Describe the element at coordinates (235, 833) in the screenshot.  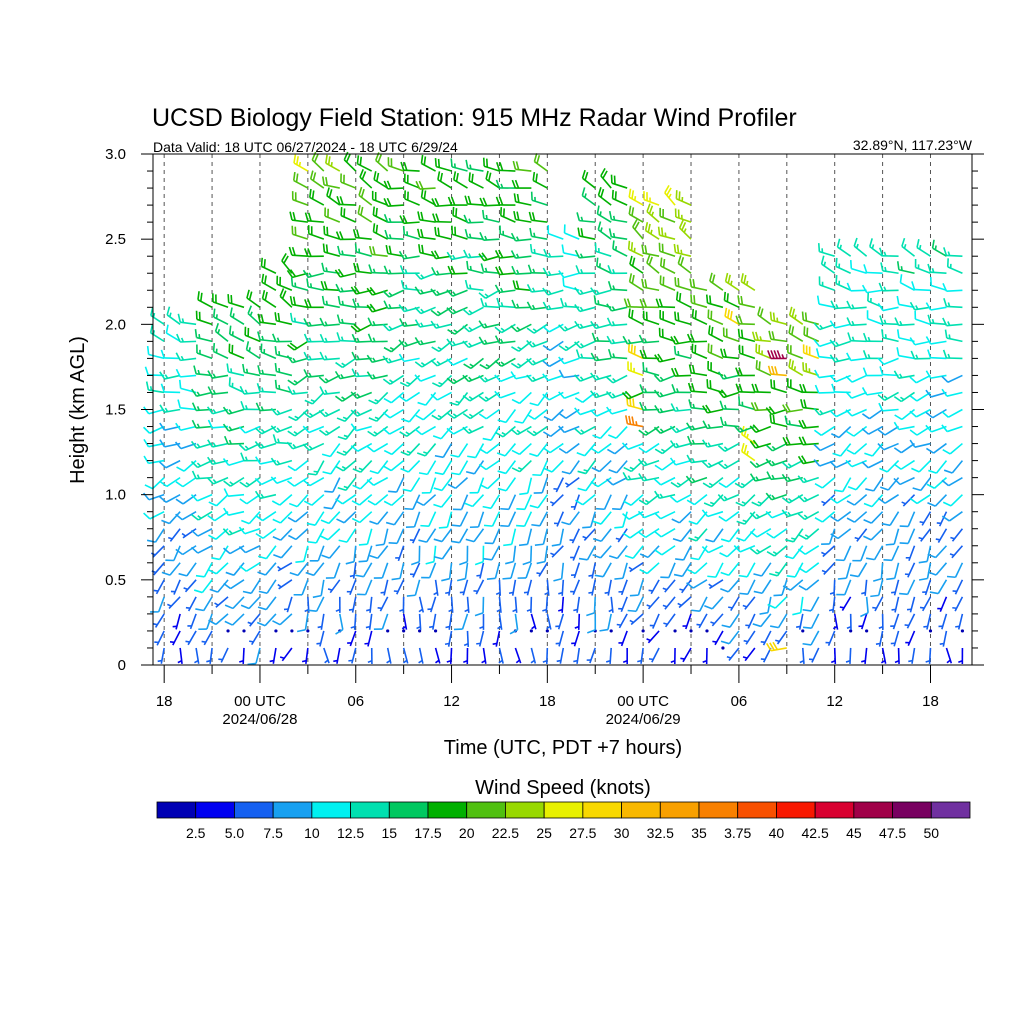
I see `colorbar-label: 5.0` at that location.